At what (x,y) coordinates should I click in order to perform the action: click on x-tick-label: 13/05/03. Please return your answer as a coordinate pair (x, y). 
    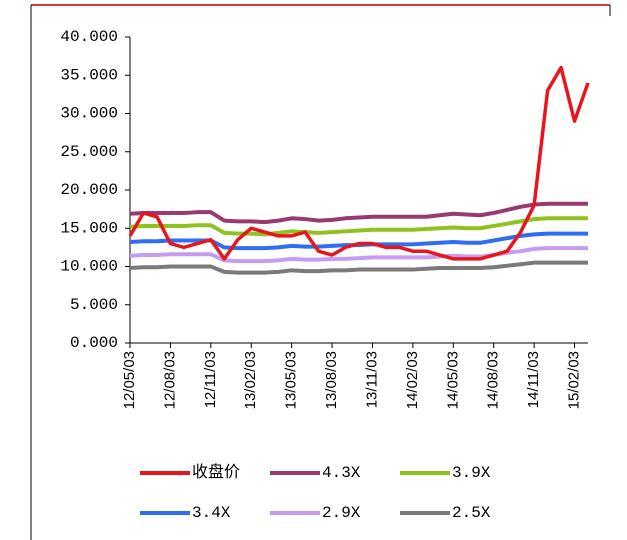
    Looking at the image, I should click on (291, 380).